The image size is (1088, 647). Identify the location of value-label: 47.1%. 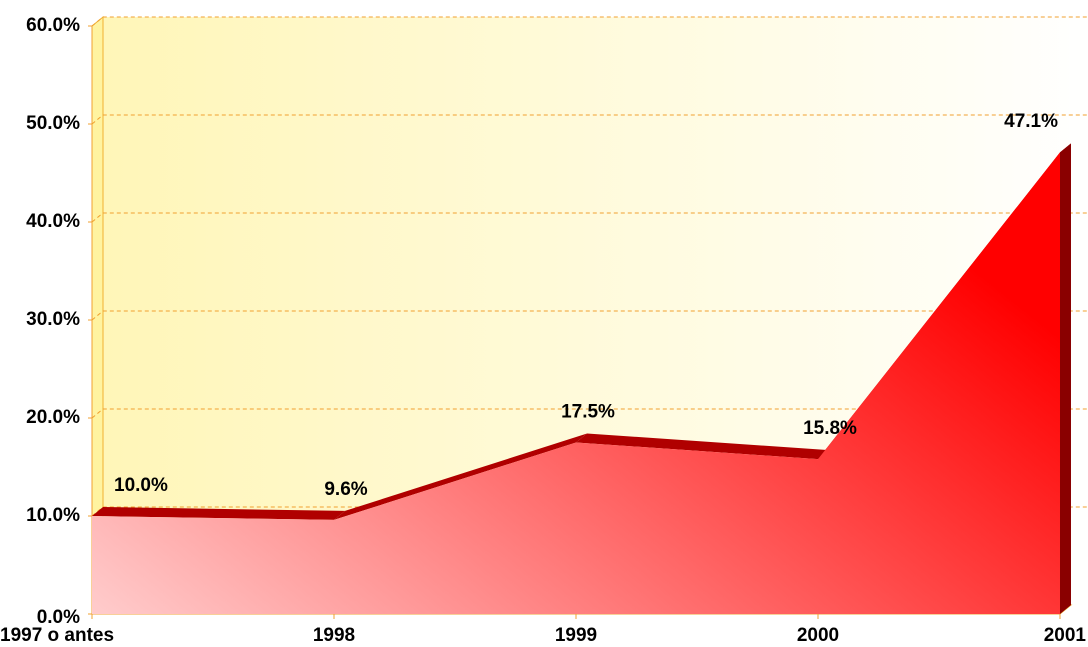
(1031, 121).